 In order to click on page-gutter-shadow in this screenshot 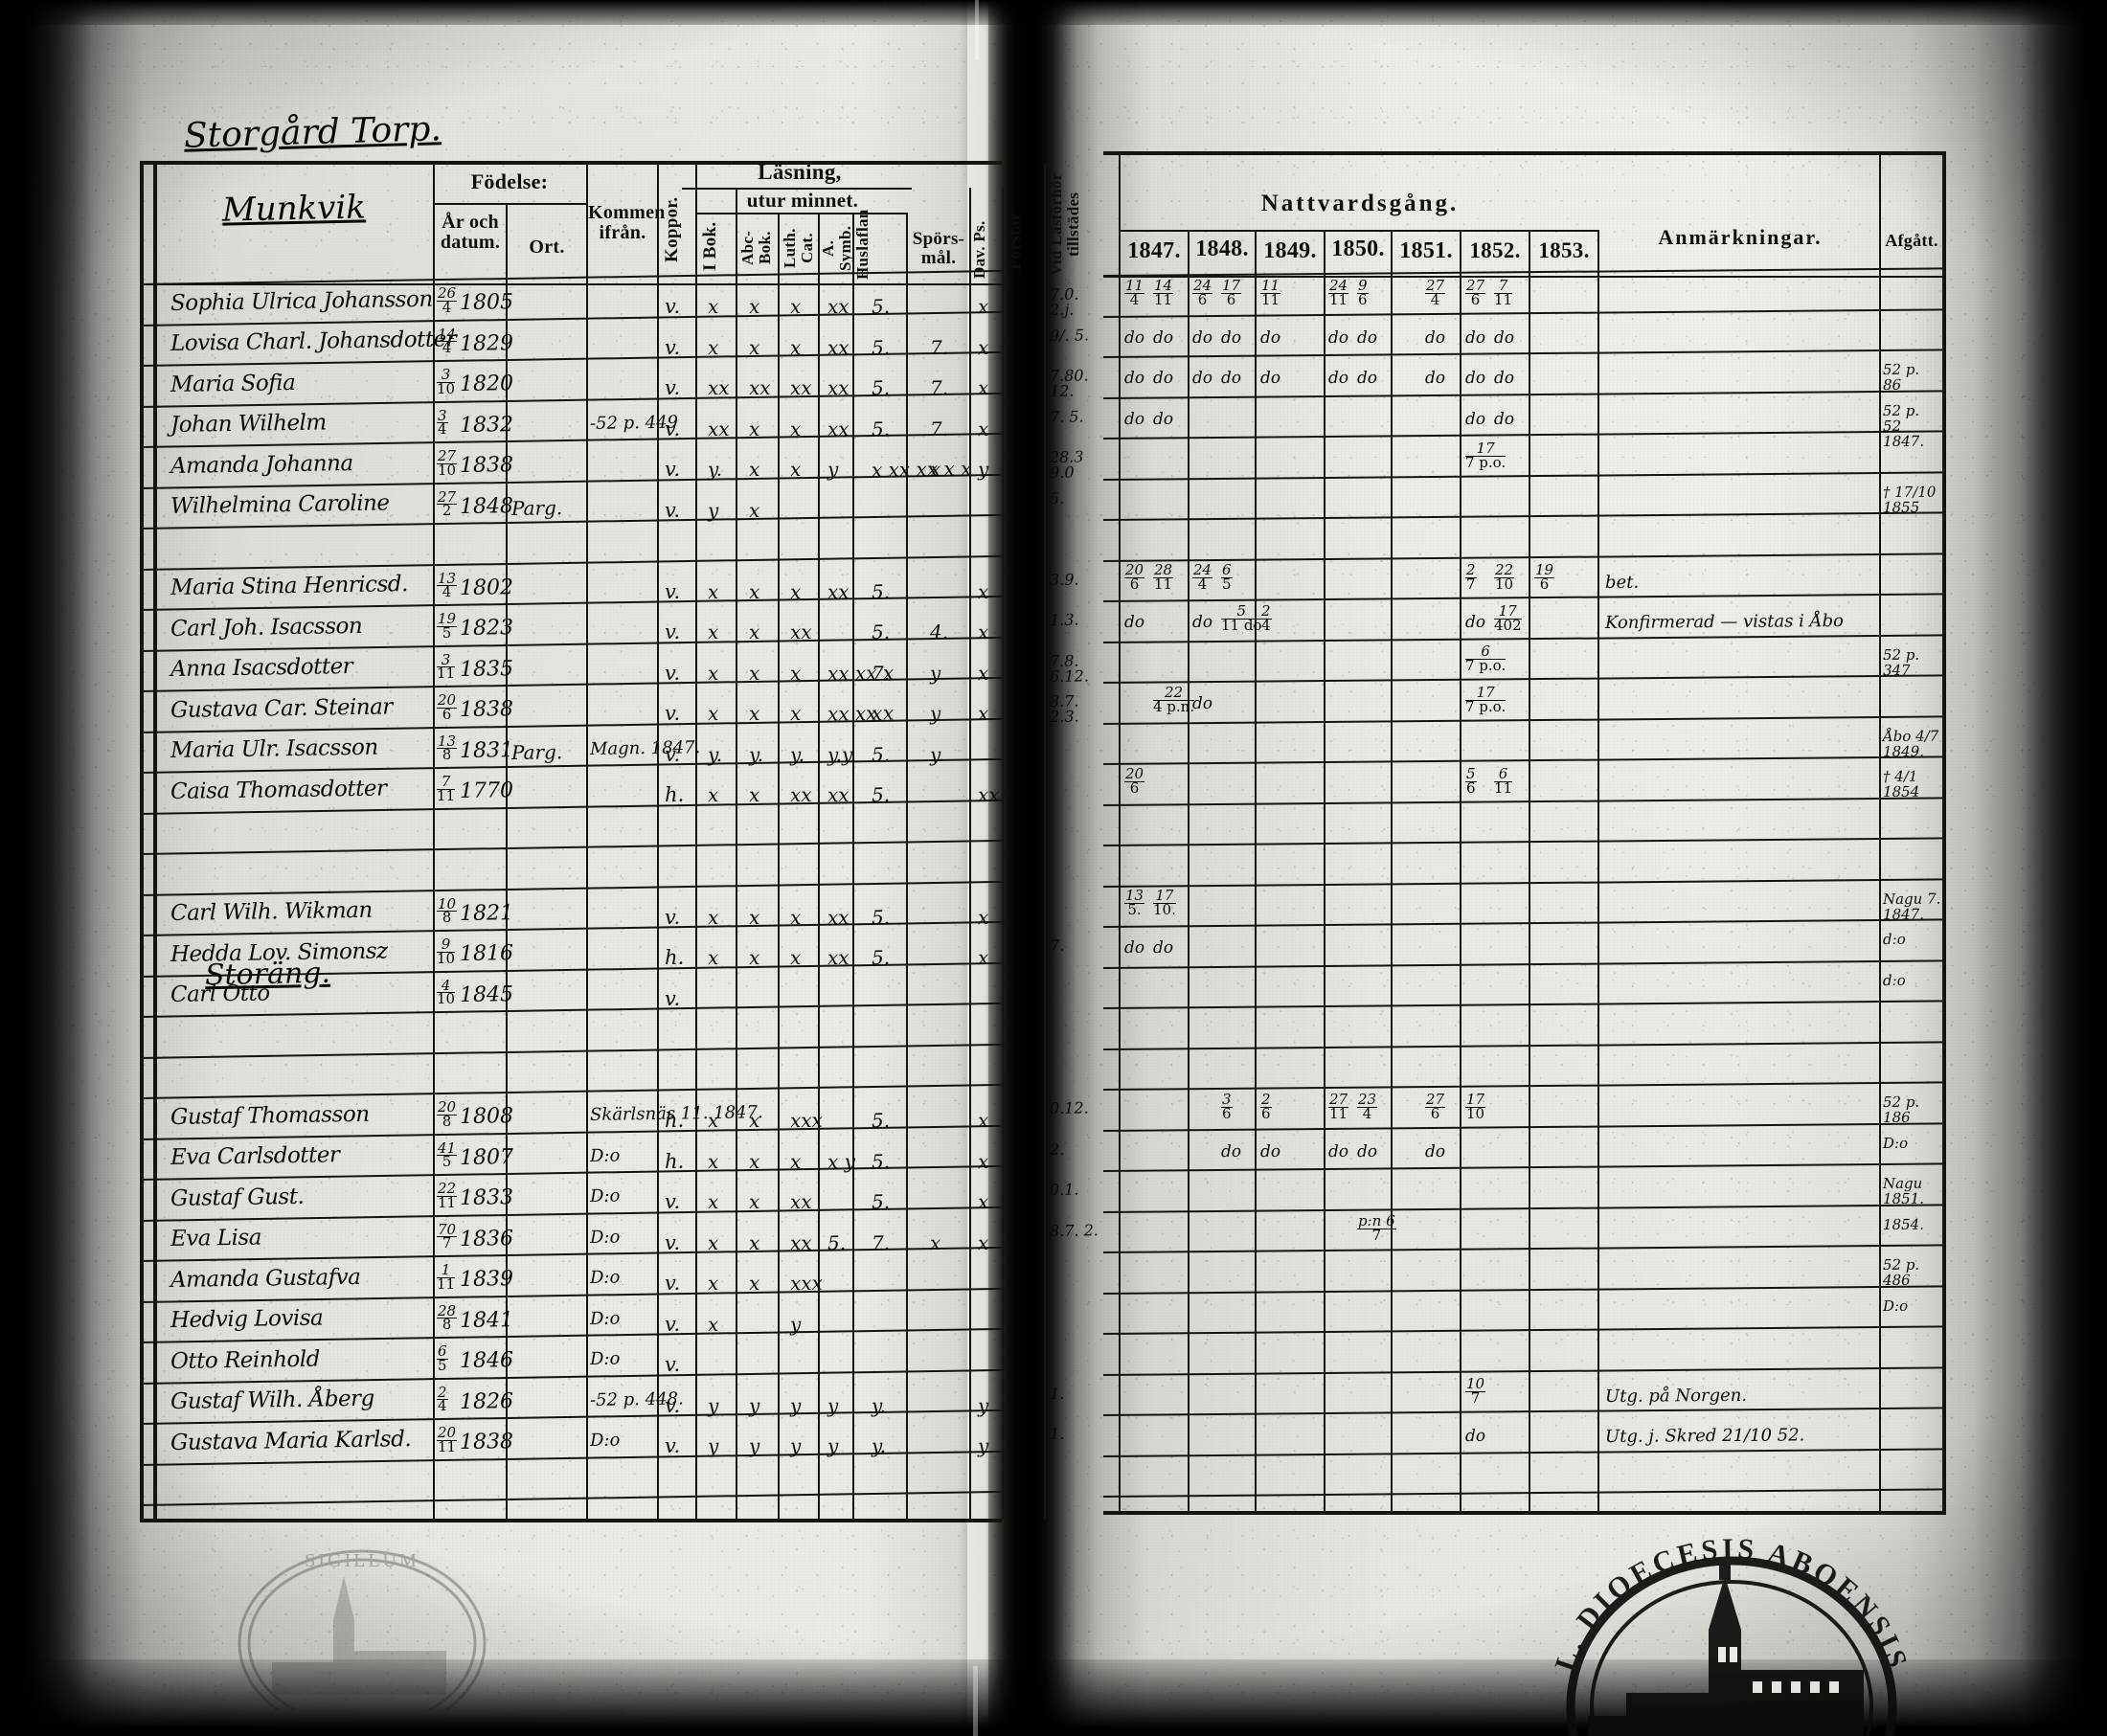, I will do `click(1030, 868)`.